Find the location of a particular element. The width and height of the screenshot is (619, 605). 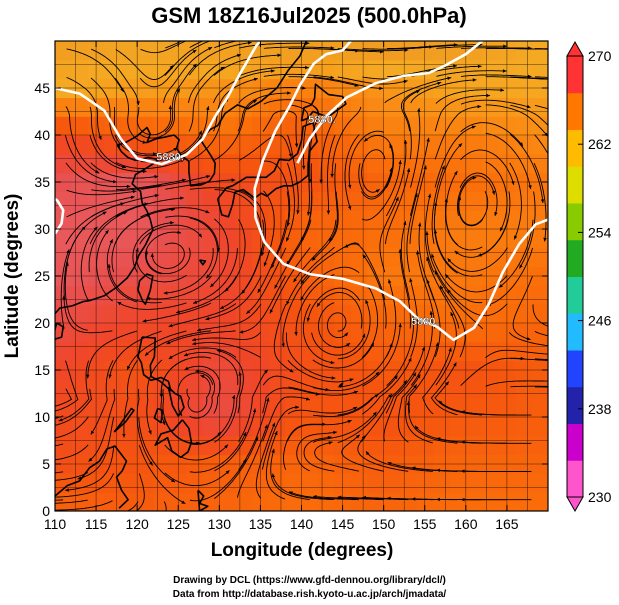

x-tick-label: 140 is located at coordinates (302, 524).